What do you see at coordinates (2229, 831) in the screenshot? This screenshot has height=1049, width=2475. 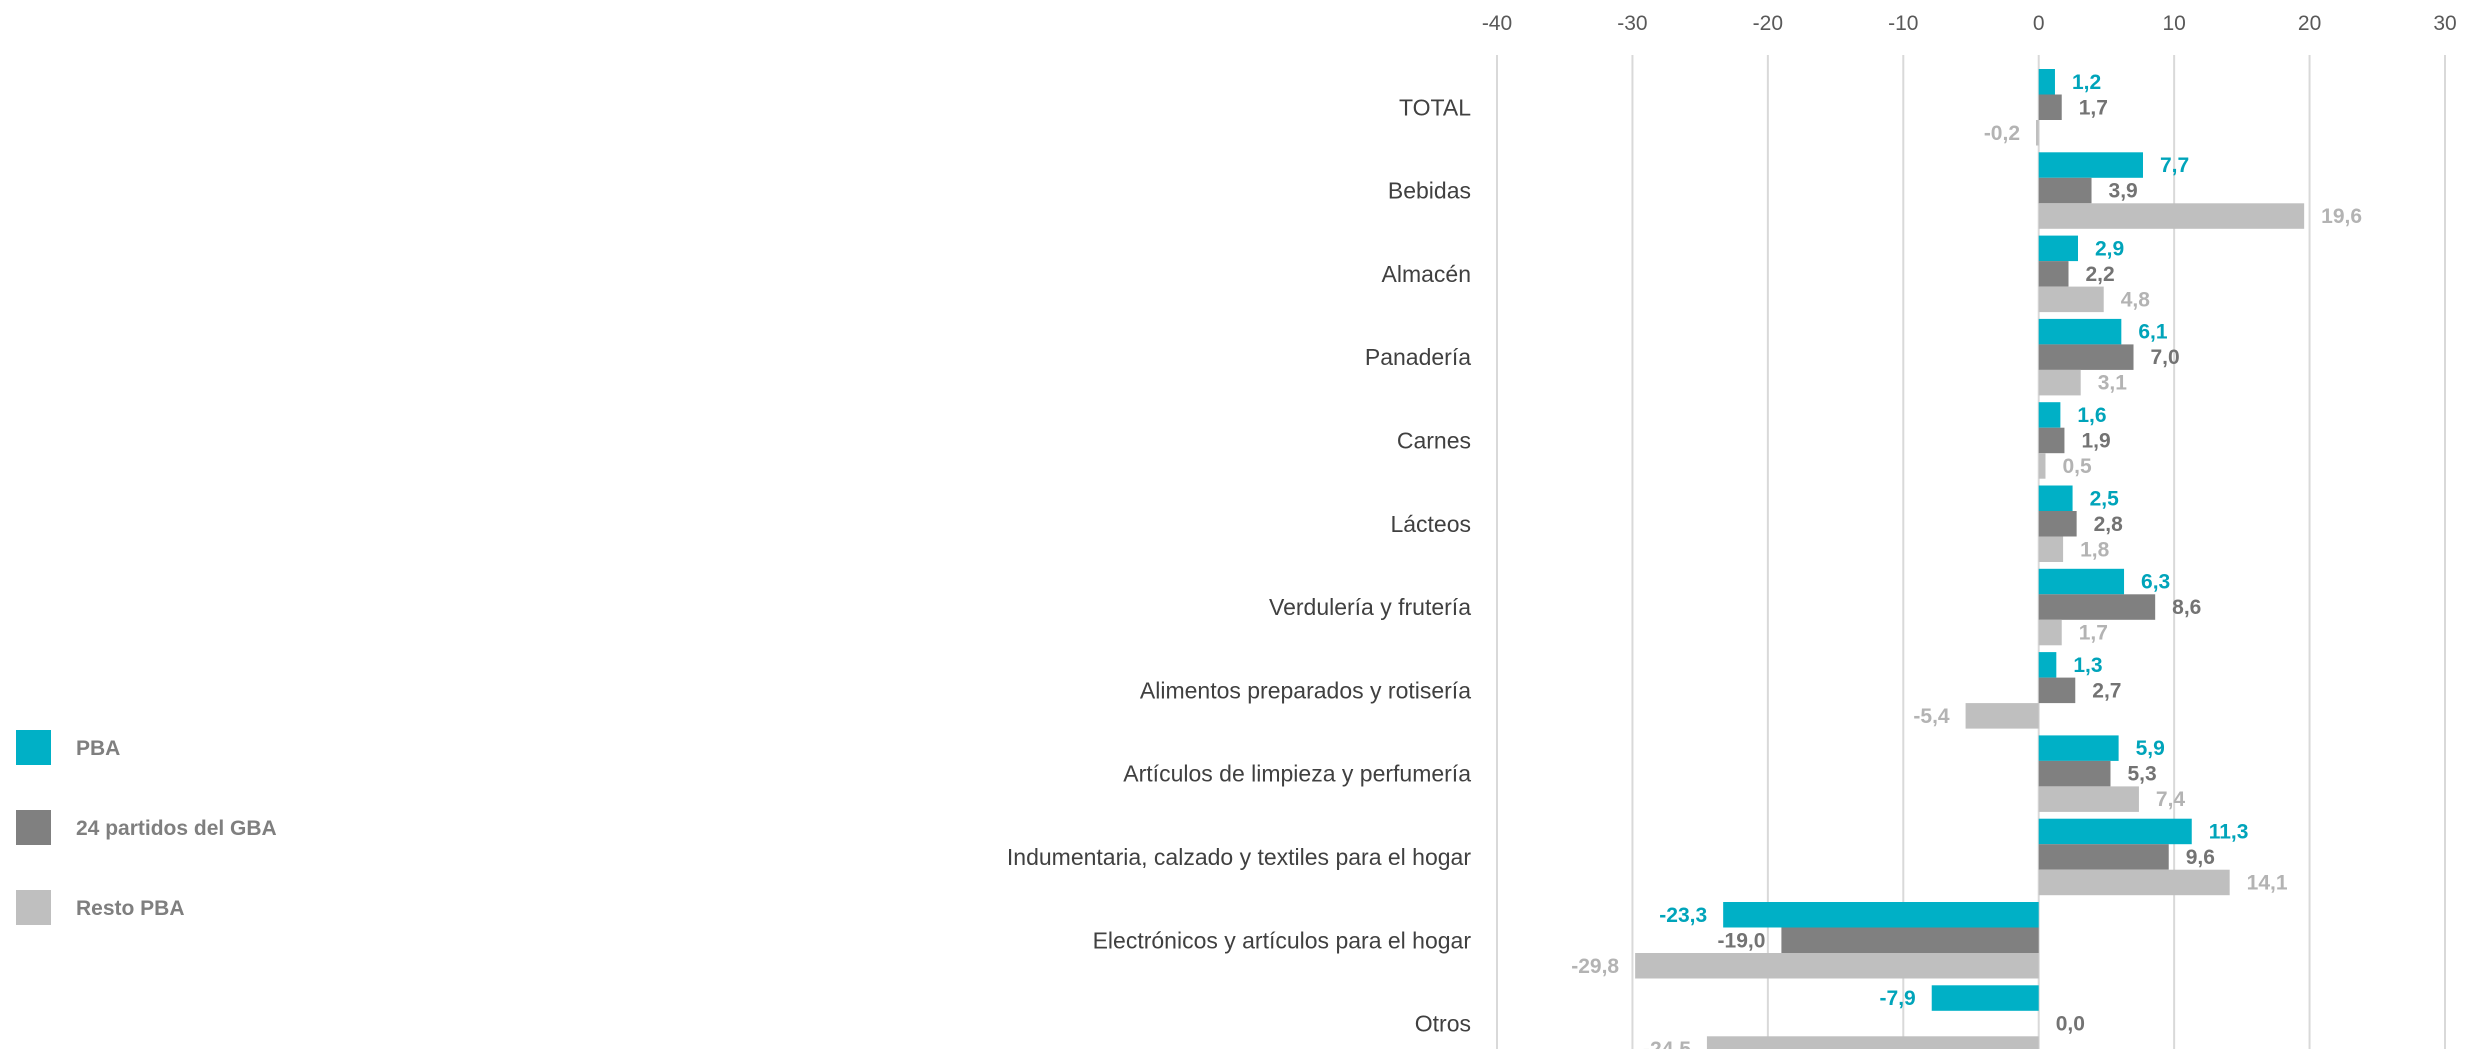 I see `data-label: 11,3` at bounding box center [2229, 831].